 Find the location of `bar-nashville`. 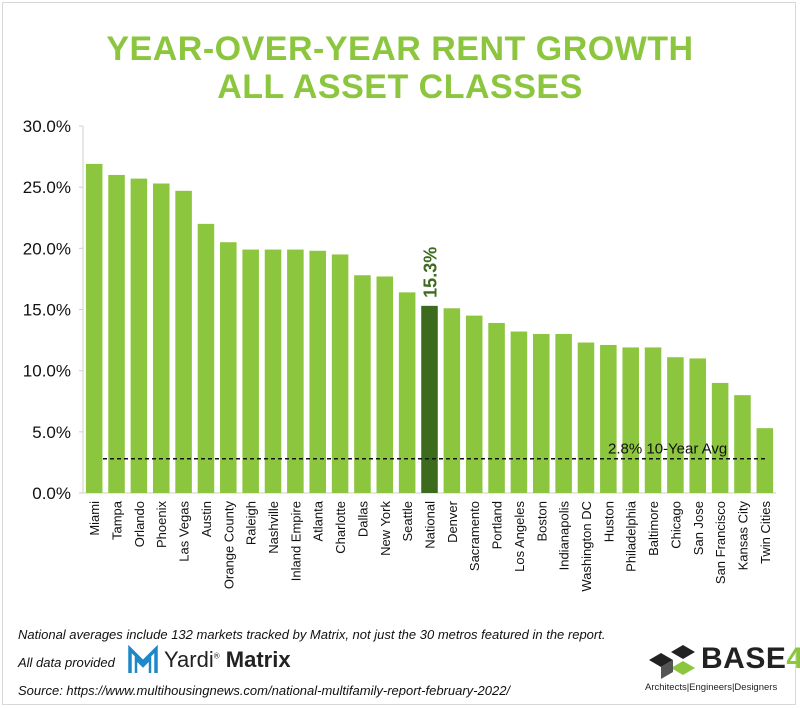

bar-nashville is located at coordinates (273, 371).